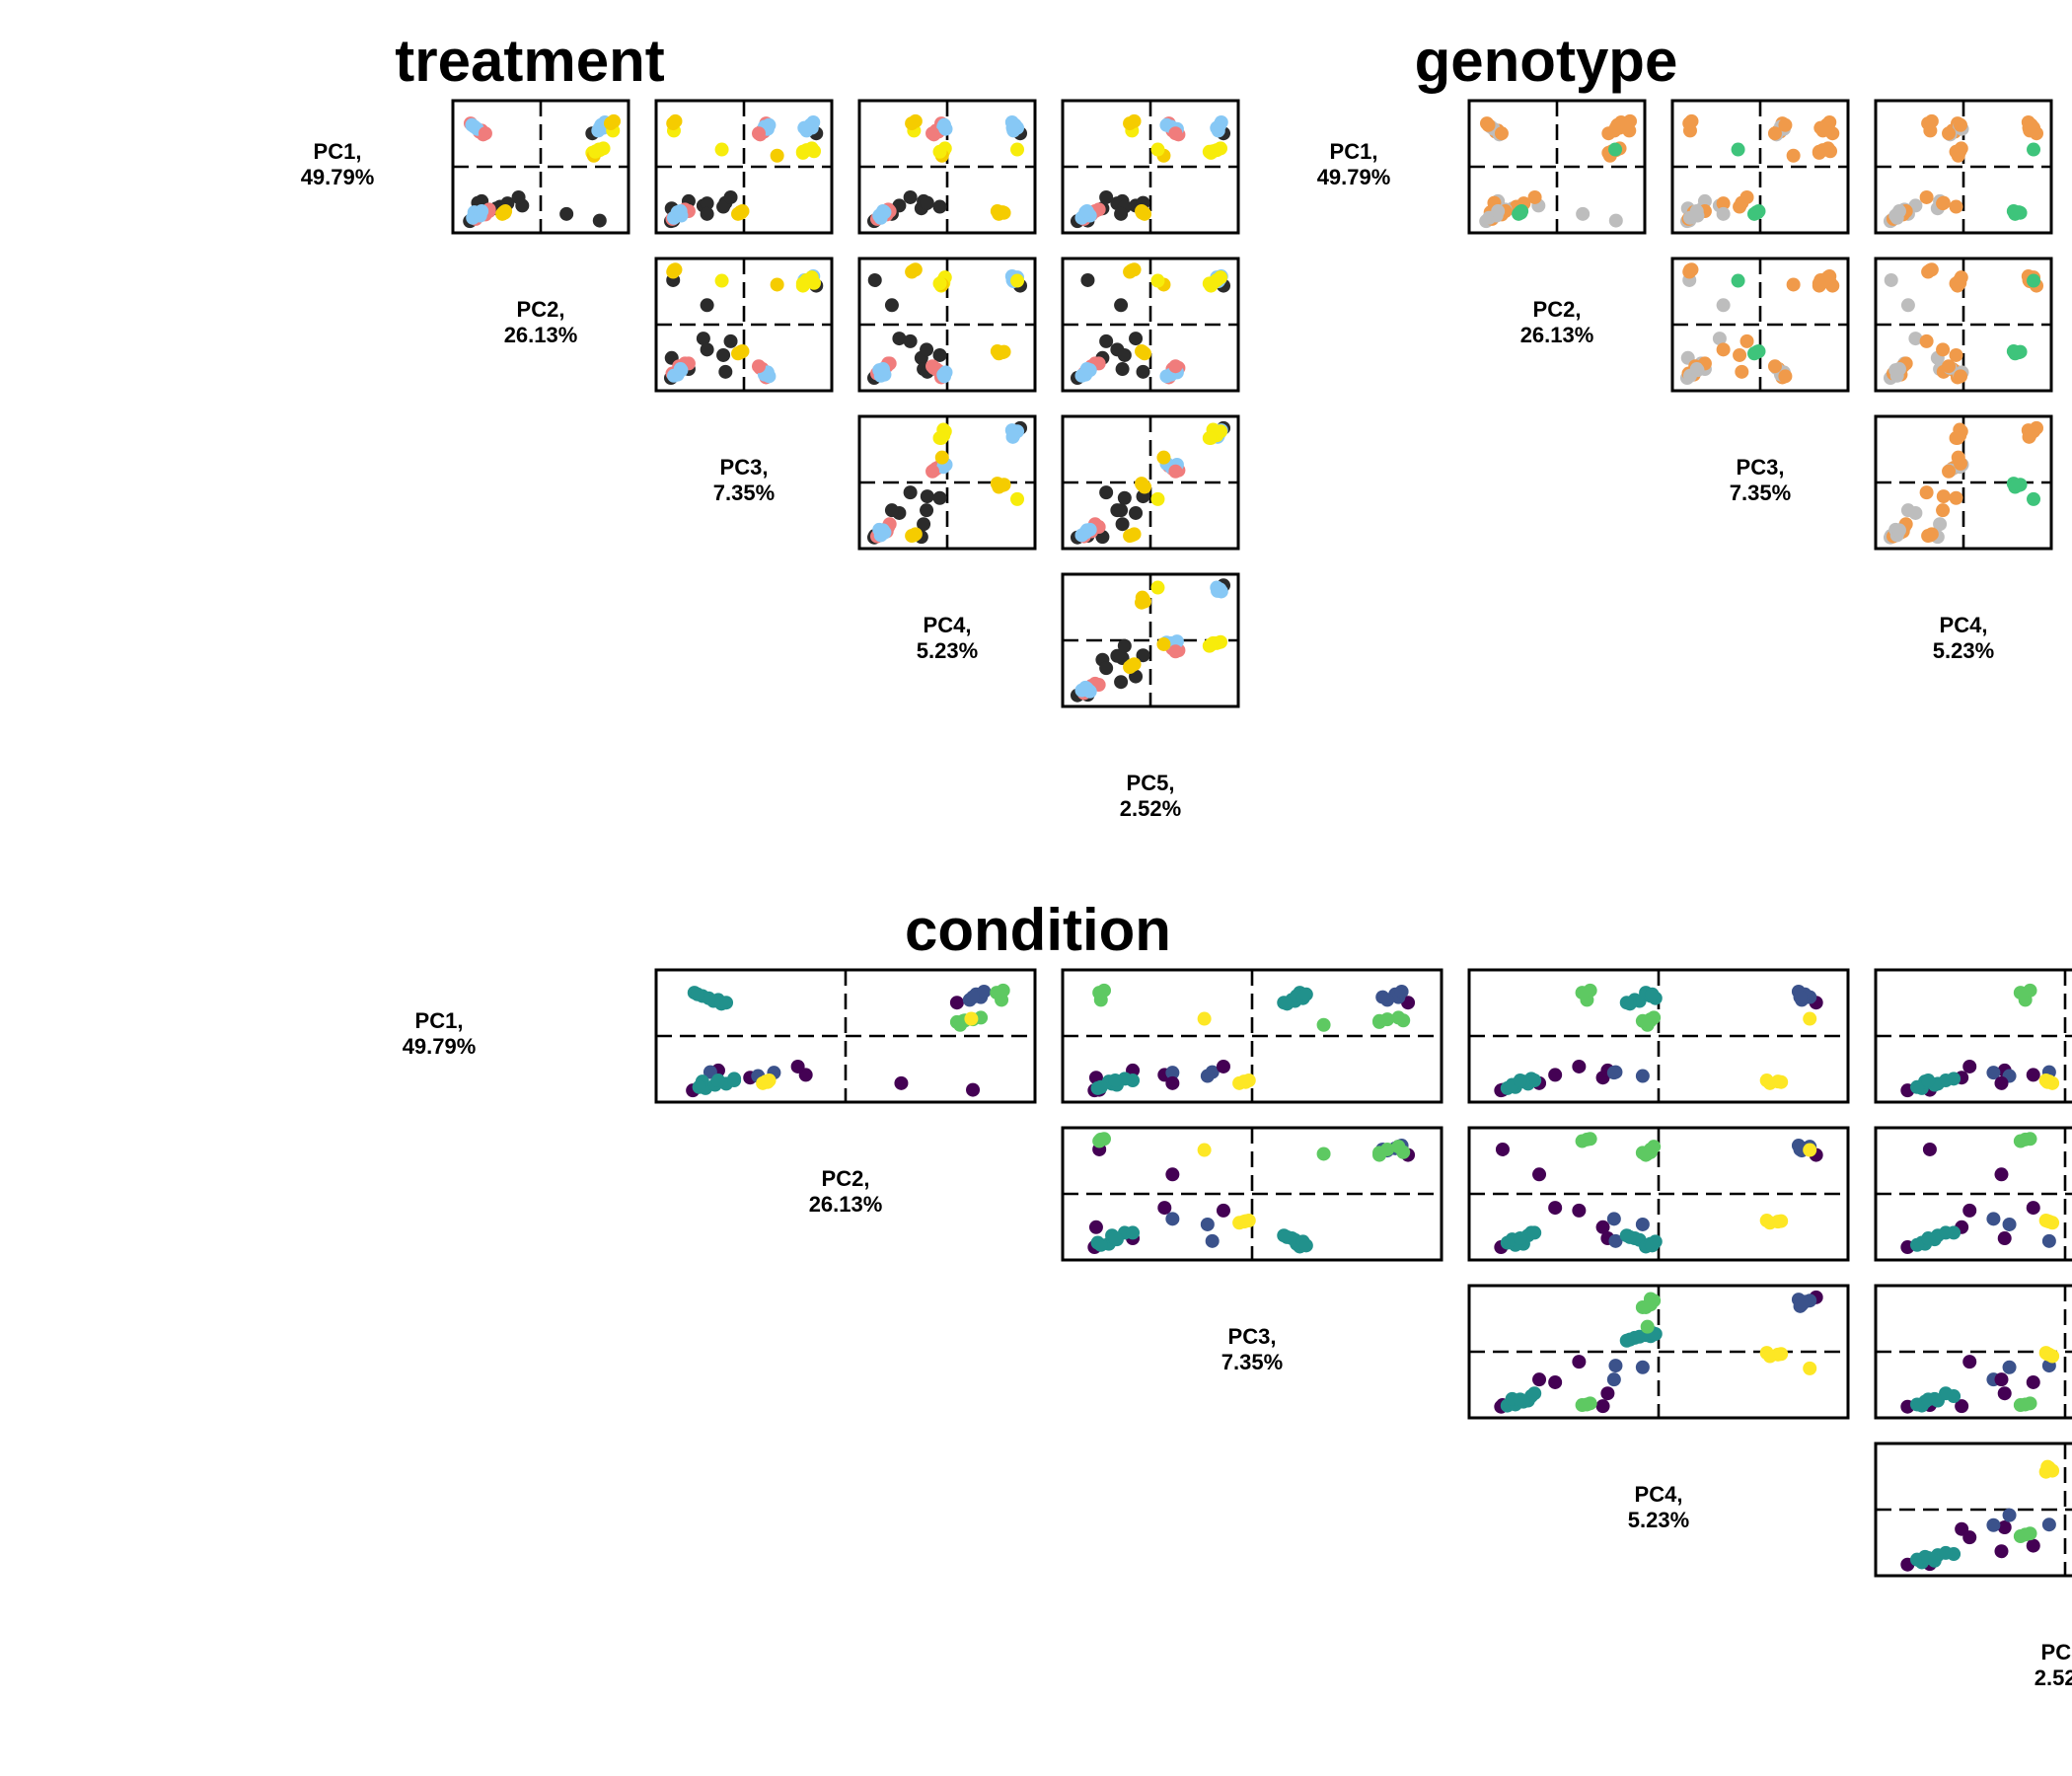 The height and width of the screenshot is (1776, 2072). Describe the element at coordinates (1973, 1194) in the screenshot. I see `subplot-pc5-vs-pc2` at that location.